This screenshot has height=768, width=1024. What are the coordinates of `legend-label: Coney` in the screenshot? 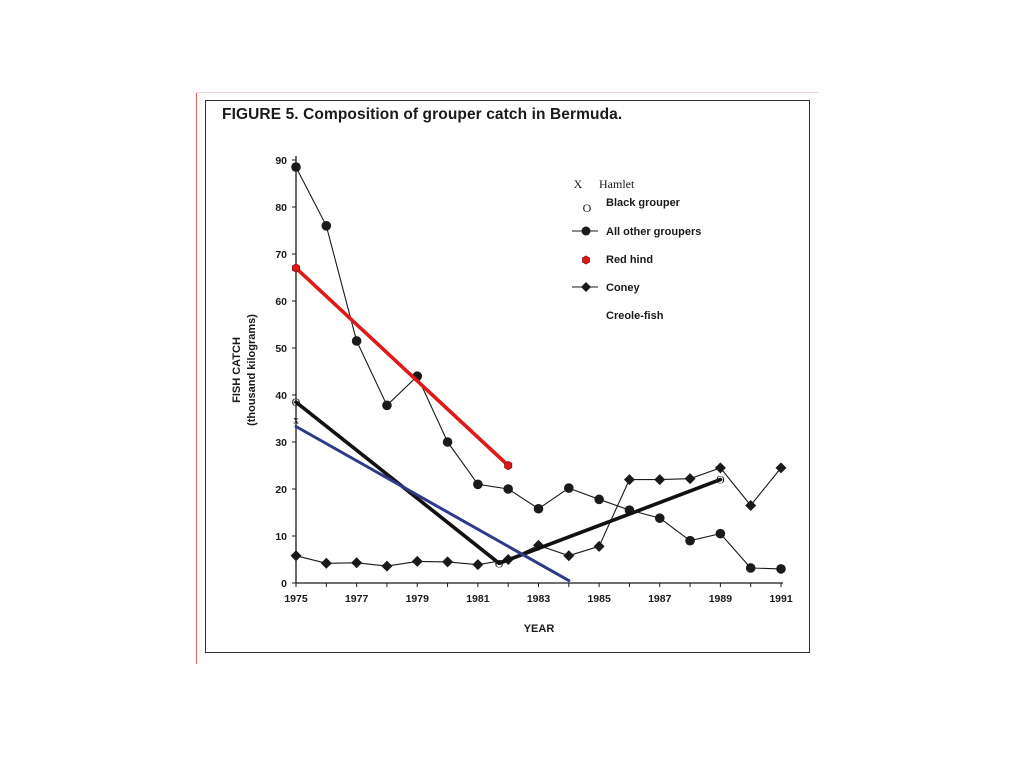 It's located at (623, 288).